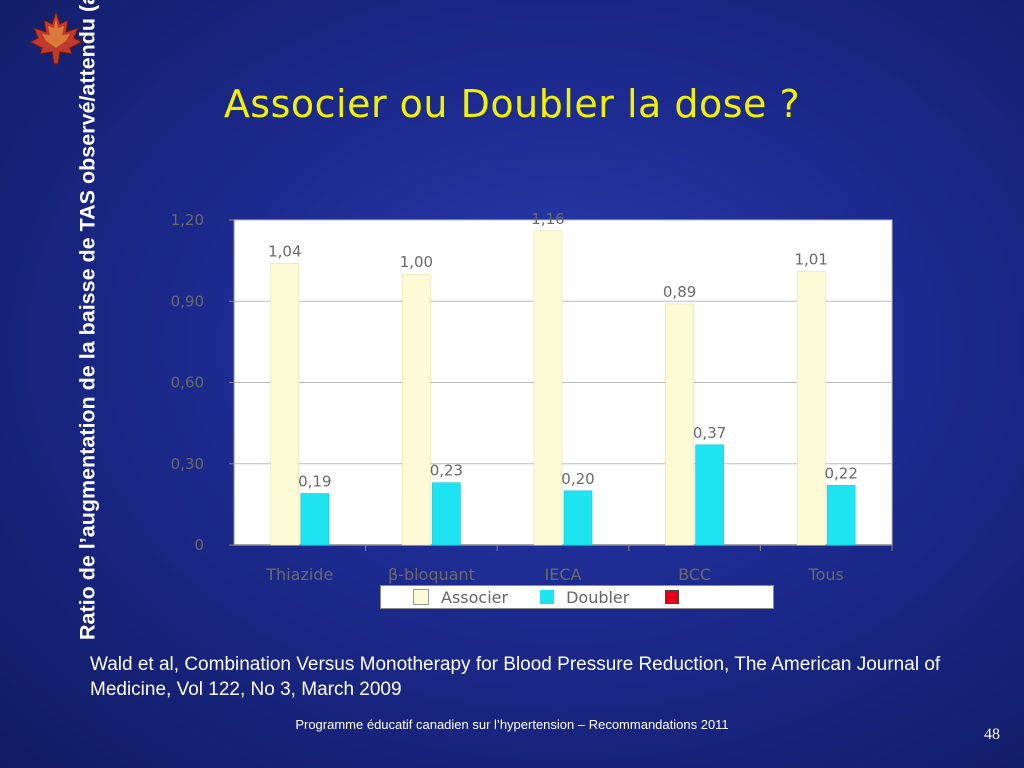 This screenshot has width=1024, height=768. I want to click on slide-title: Associer ou Doubler la dose ?, so click(512, 104).